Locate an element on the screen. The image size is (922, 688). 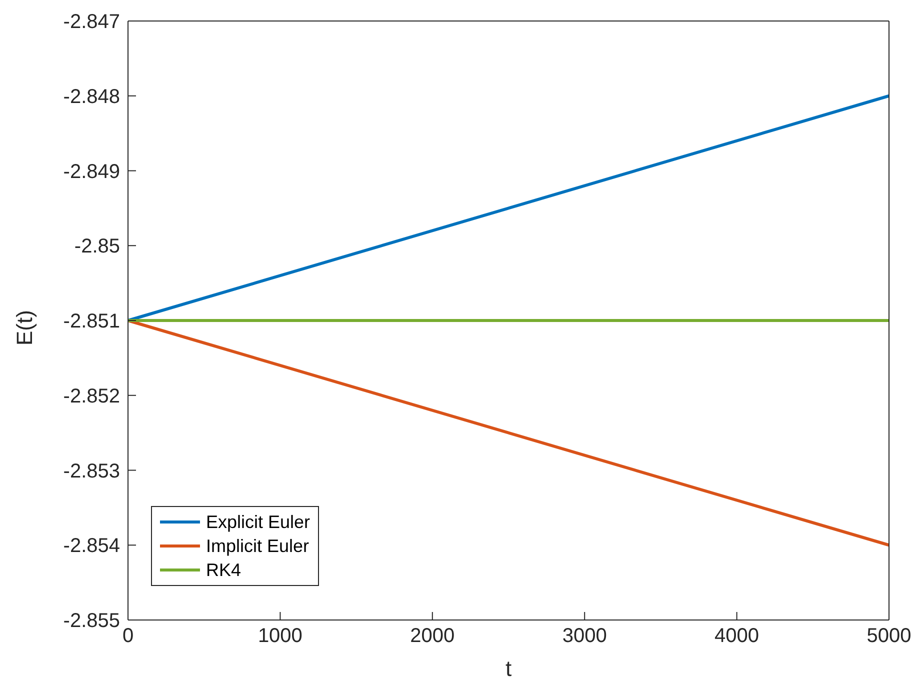
legend-label: RK4 is located at coordinates (224, 570).